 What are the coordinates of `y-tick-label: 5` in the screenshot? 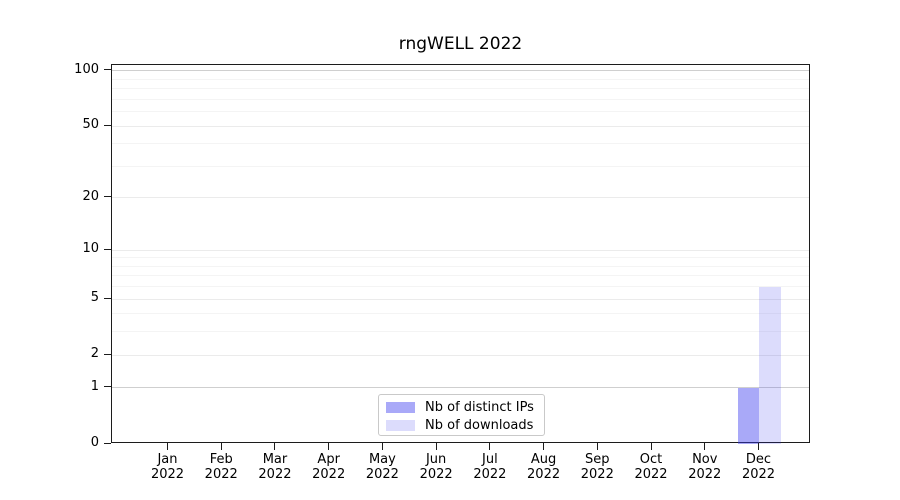 It's located at (94, 298).